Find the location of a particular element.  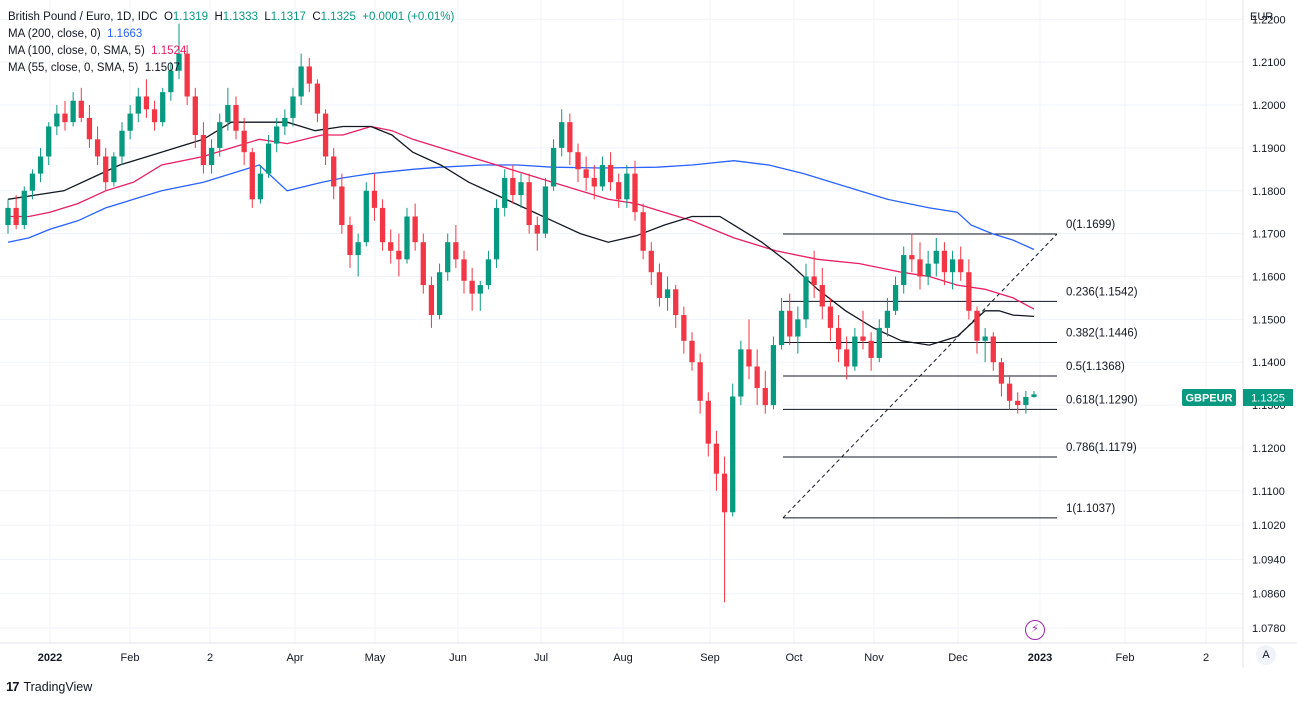

fib-level-label: 0.236(1.1542) is located at coordinates (1102, 292).